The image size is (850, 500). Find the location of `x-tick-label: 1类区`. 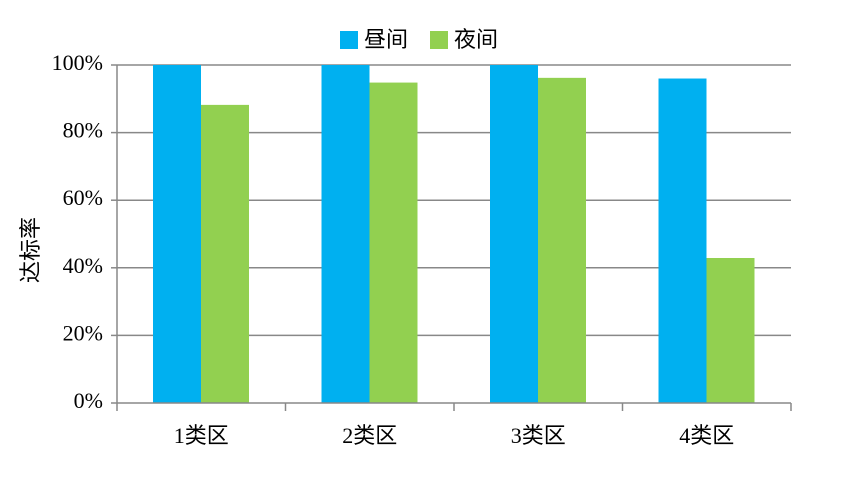

x-tick-label: 1类区 is located at coordinates (201, 435).